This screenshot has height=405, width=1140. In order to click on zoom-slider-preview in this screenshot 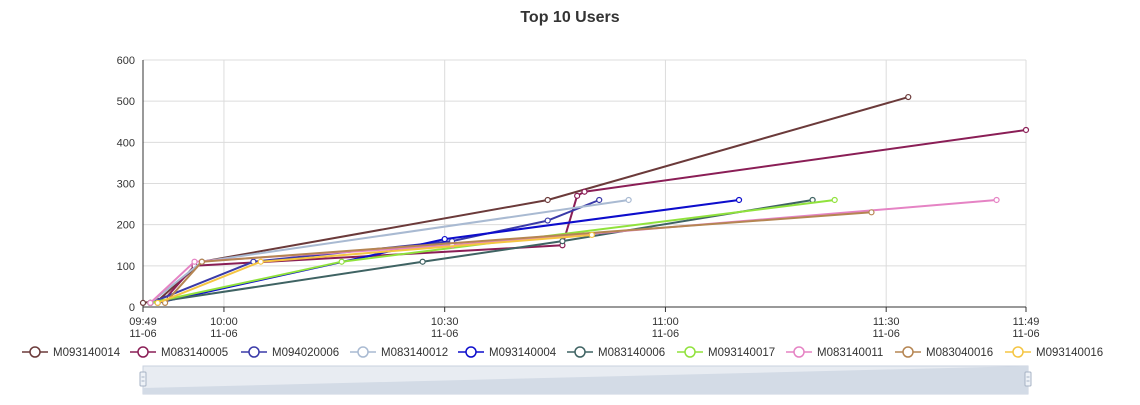, I will do `click(585, 380)`.